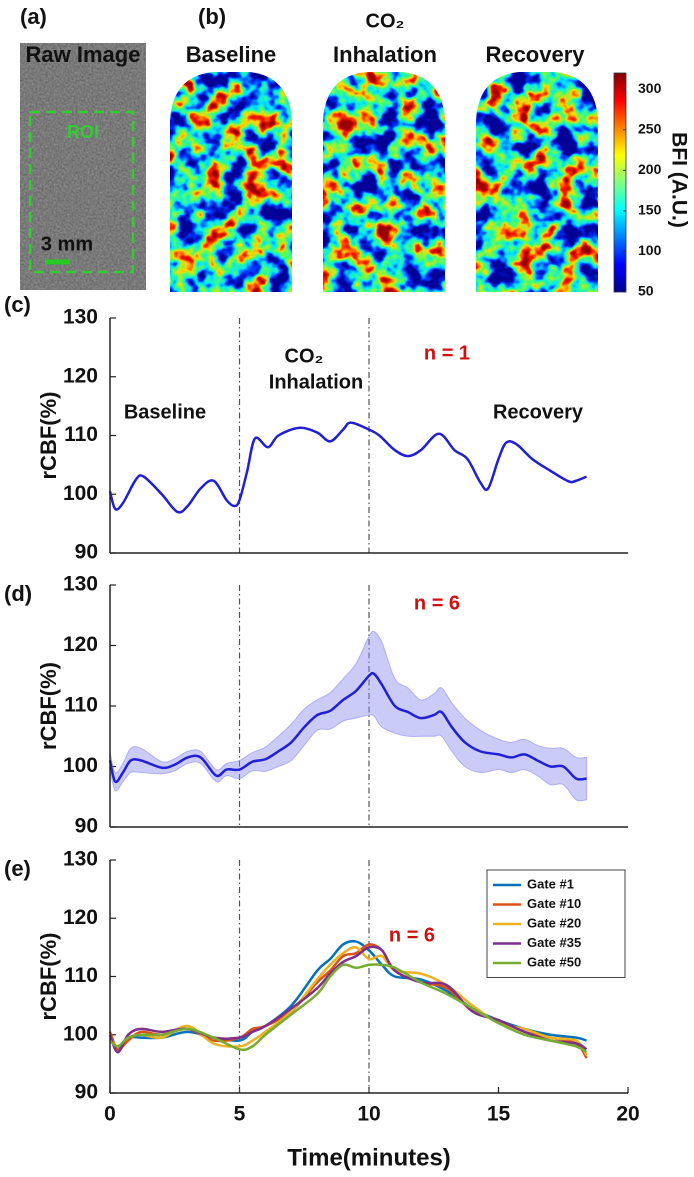 The height and width of the screenshot is (1177, 694). What do you see at coordinates (17, 868) in the screenshot?
I see `panel-label: (e)` at bounding box center [17, 868].